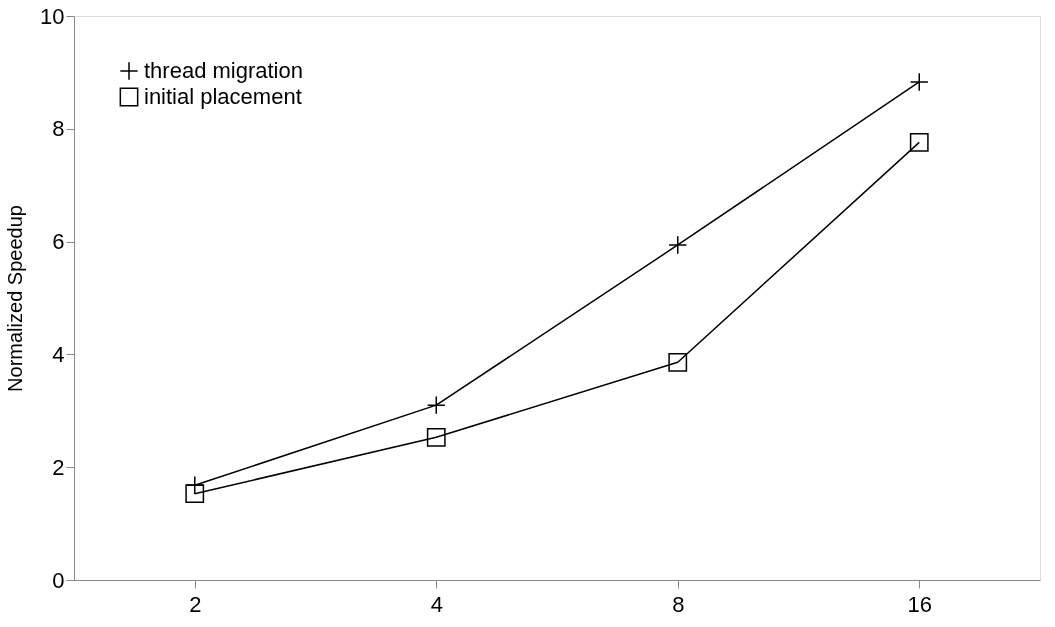  I want to click on y-tick-label: 4, so click(58, 354).